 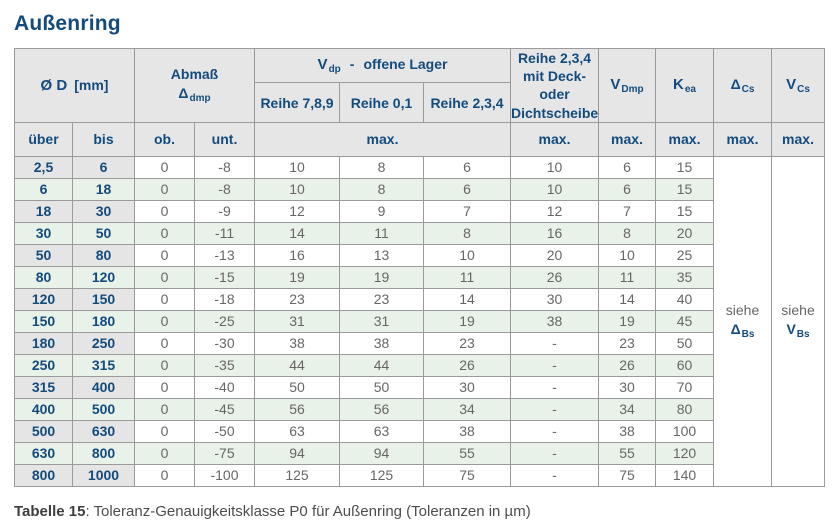 I want to click on table-row: 120 150 0 -18 23 23 14 30 14 40, so click(x=419, y=299).